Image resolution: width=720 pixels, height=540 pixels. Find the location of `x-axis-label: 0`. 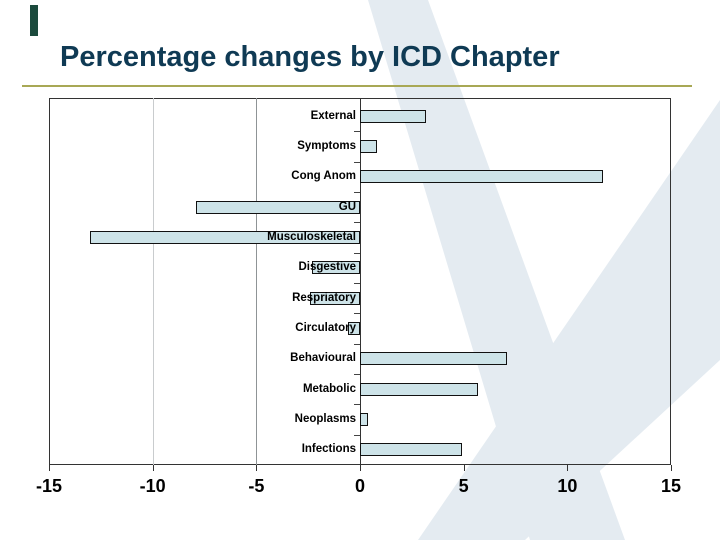

x-axis-label: 0 is located at coordinates (360, 486).